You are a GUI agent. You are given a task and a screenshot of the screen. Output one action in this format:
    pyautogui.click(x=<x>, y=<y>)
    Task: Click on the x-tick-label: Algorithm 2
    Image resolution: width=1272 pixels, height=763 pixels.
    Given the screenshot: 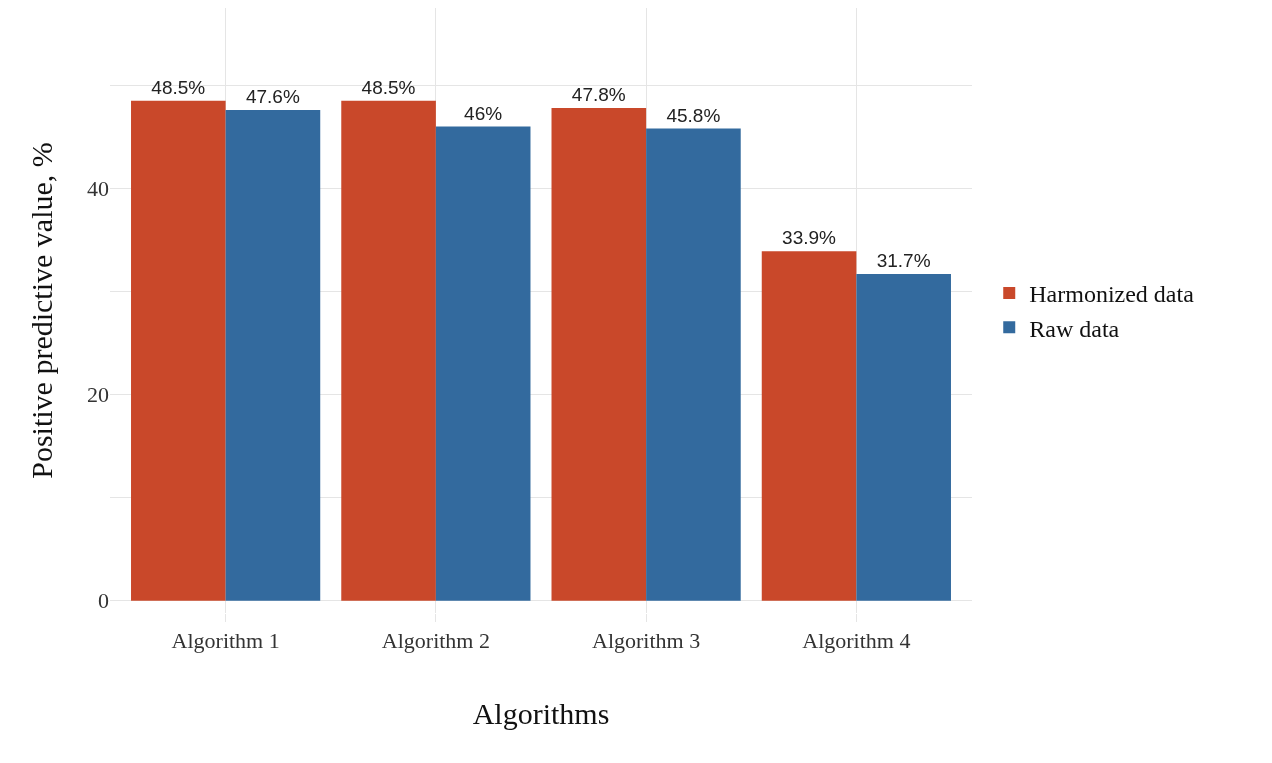 What is the action you would take?
    pyautogui.click(x=435, y=641)
    